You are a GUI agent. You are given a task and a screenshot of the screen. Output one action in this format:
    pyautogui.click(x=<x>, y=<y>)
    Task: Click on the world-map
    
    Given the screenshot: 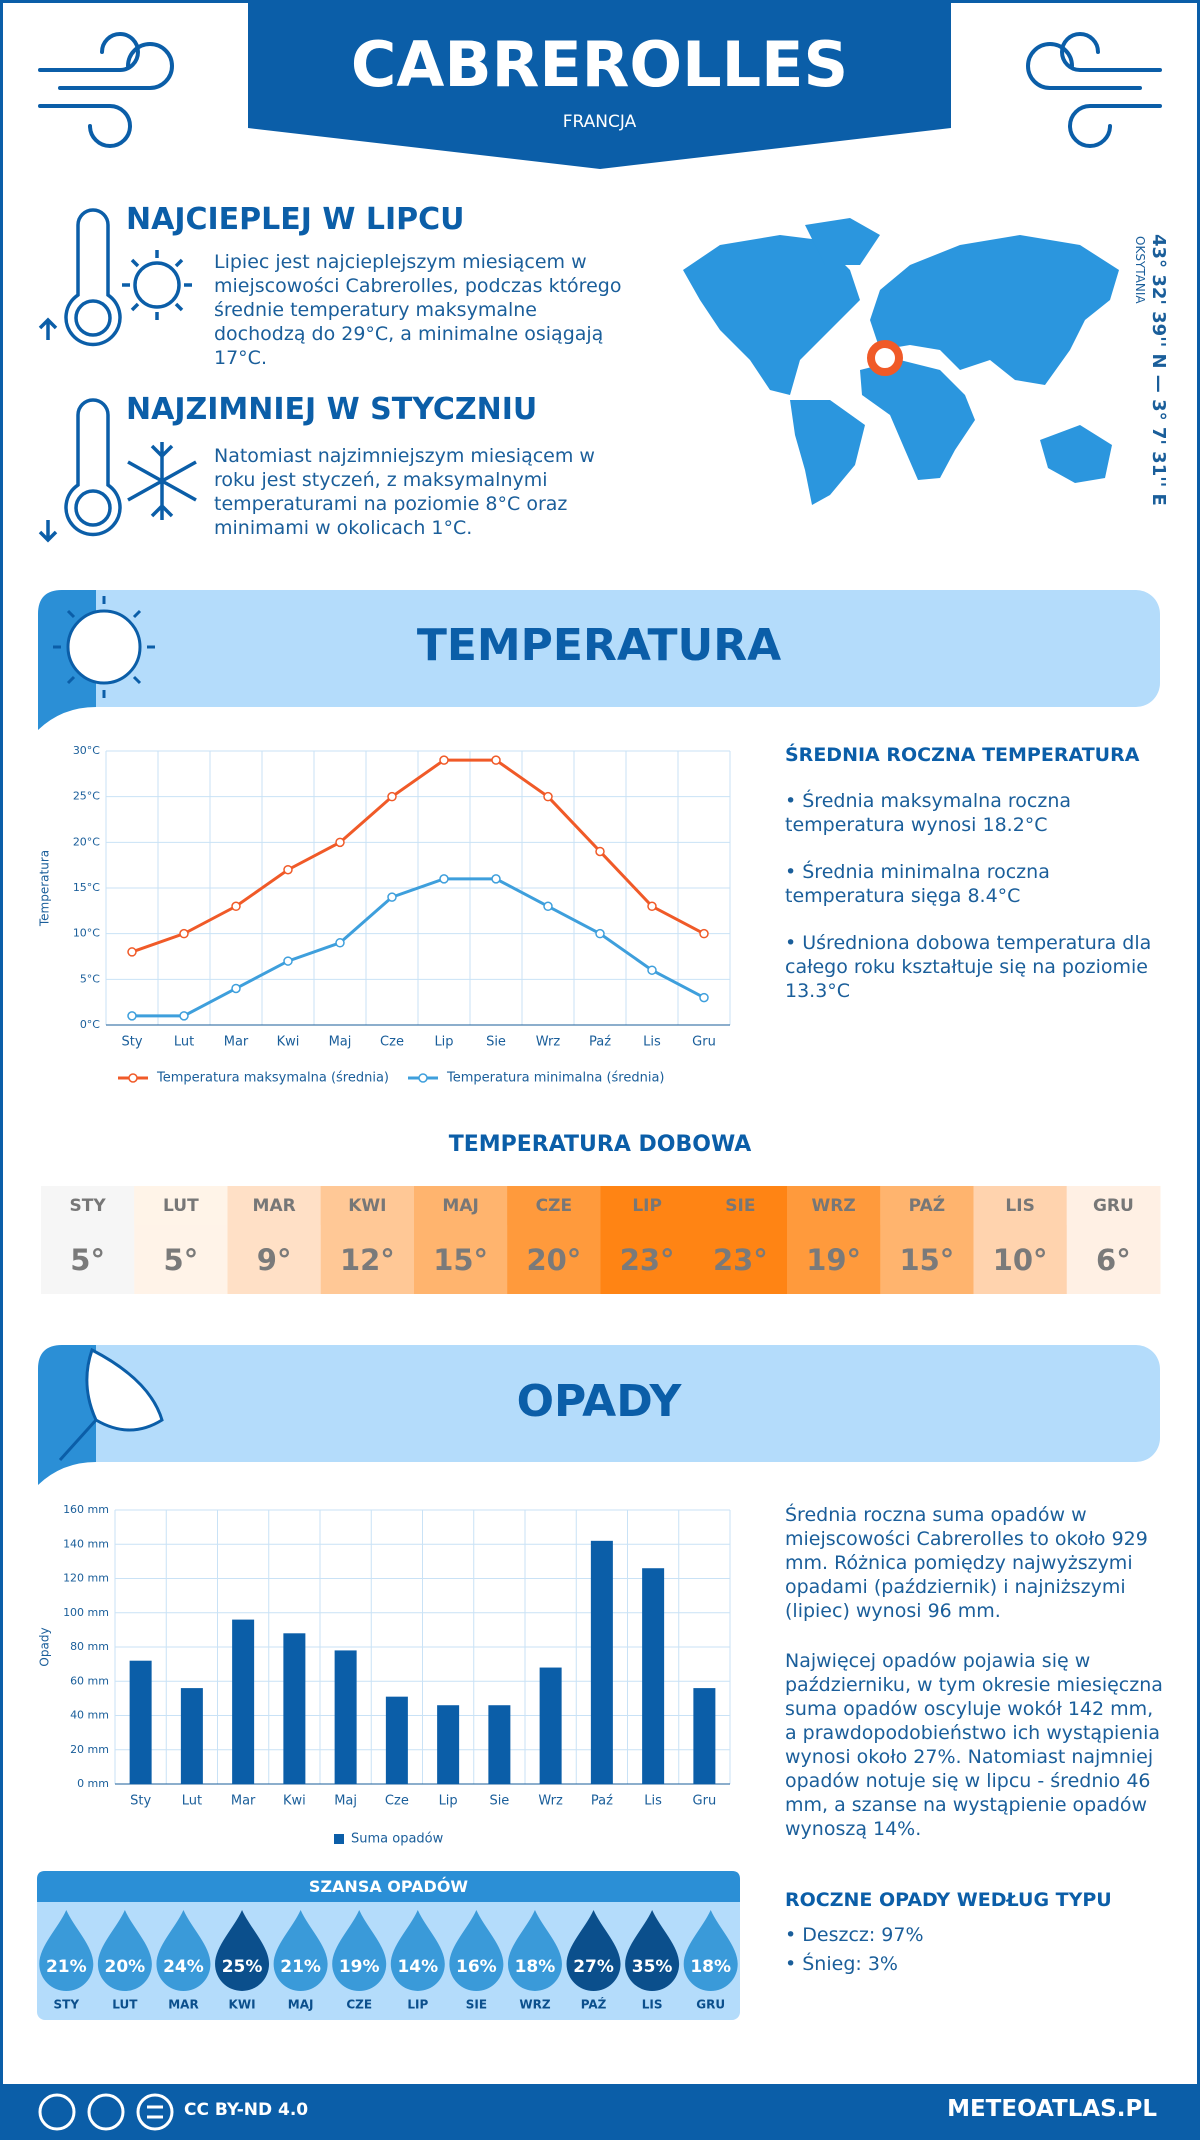 What is the action you would take?
    pyautogui.click(x=901, y=361)
    